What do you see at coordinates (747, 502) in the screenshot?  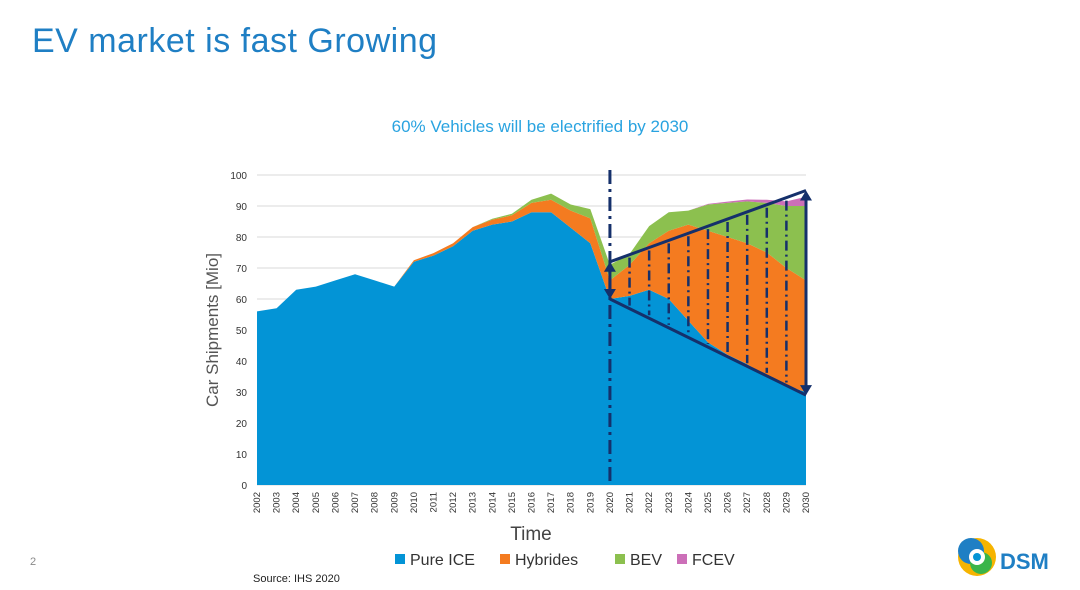 I see `x-tick-label: 2027` at bounding box center [747, 502].